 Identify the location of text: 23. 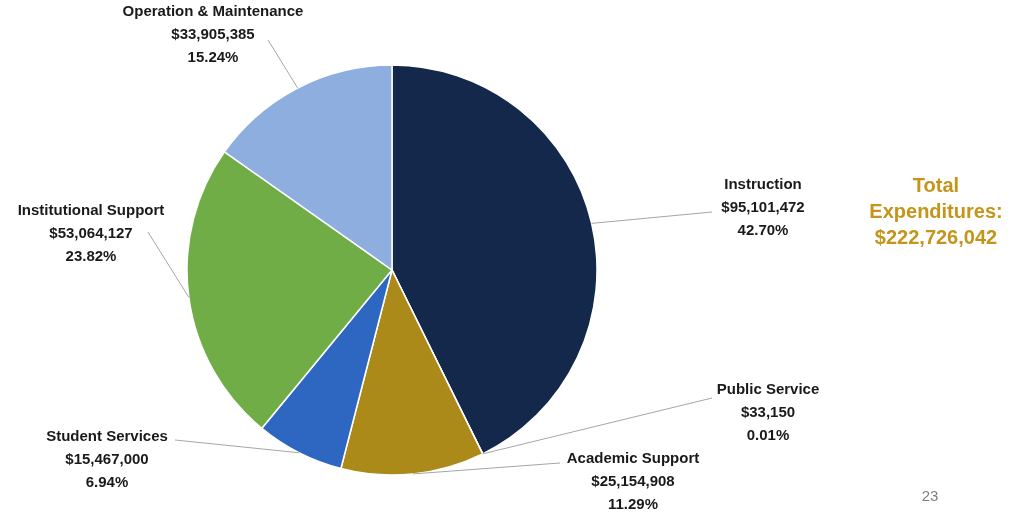
(930, 495).